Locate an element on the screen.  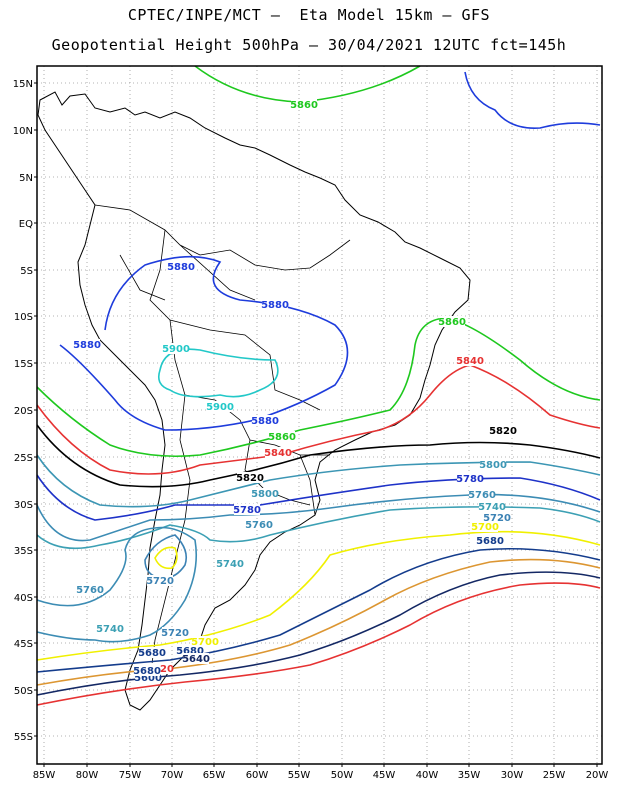
contour-label: 5640 is located at coordinates (196, 659).